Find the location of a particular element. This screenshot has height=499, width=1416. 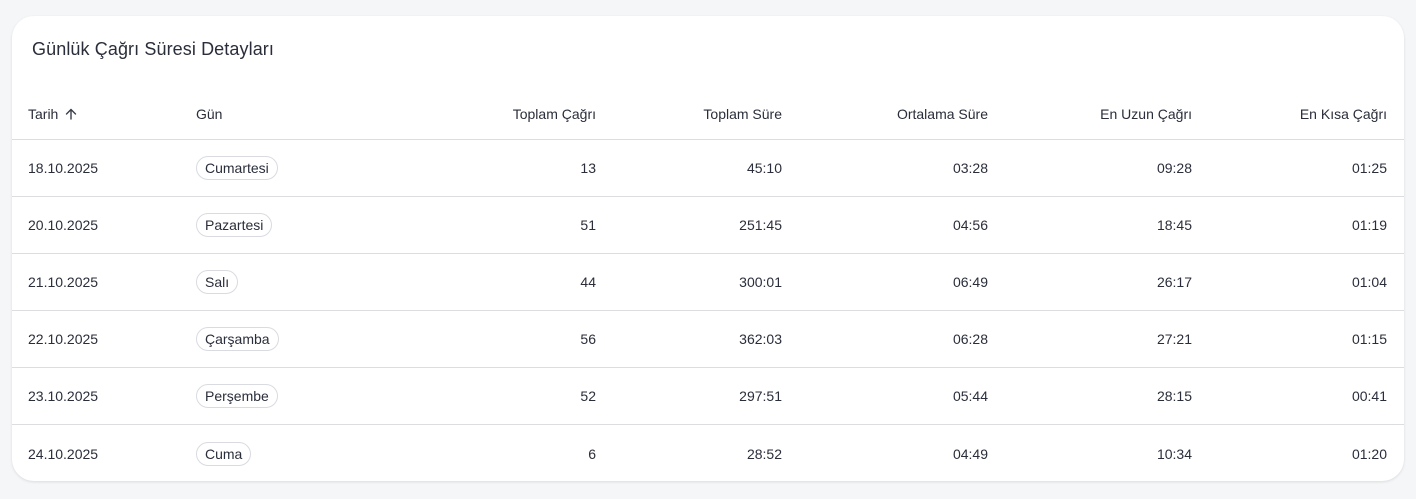

day-chip: Çarşamba is located at coordinates (237, 339).